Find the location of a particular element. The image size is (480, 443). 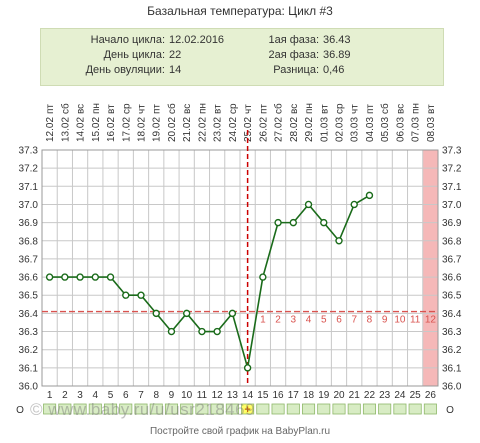

date-label: 03.03 is located at coordinates (355, 129).